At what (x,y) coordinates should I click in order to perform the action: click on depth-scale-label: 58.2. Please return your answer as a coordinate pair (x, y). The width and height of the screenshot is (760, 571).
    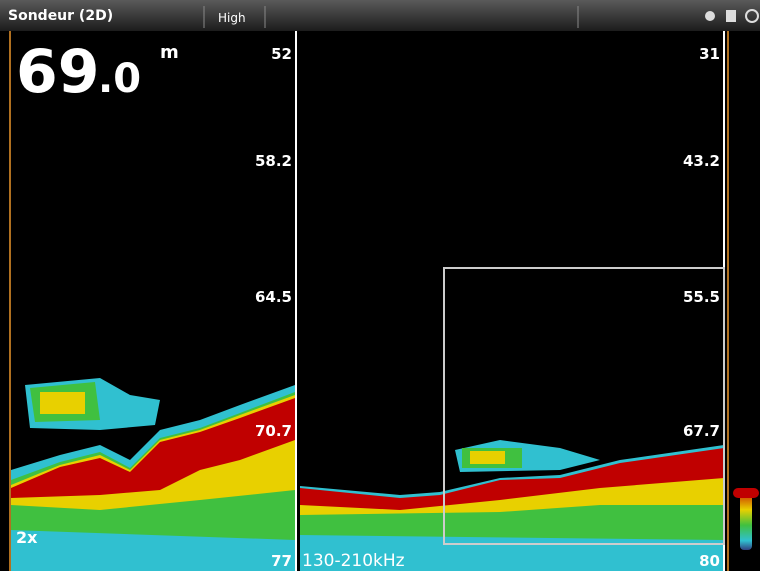
    Looking at the image, I should click on (273, 161).